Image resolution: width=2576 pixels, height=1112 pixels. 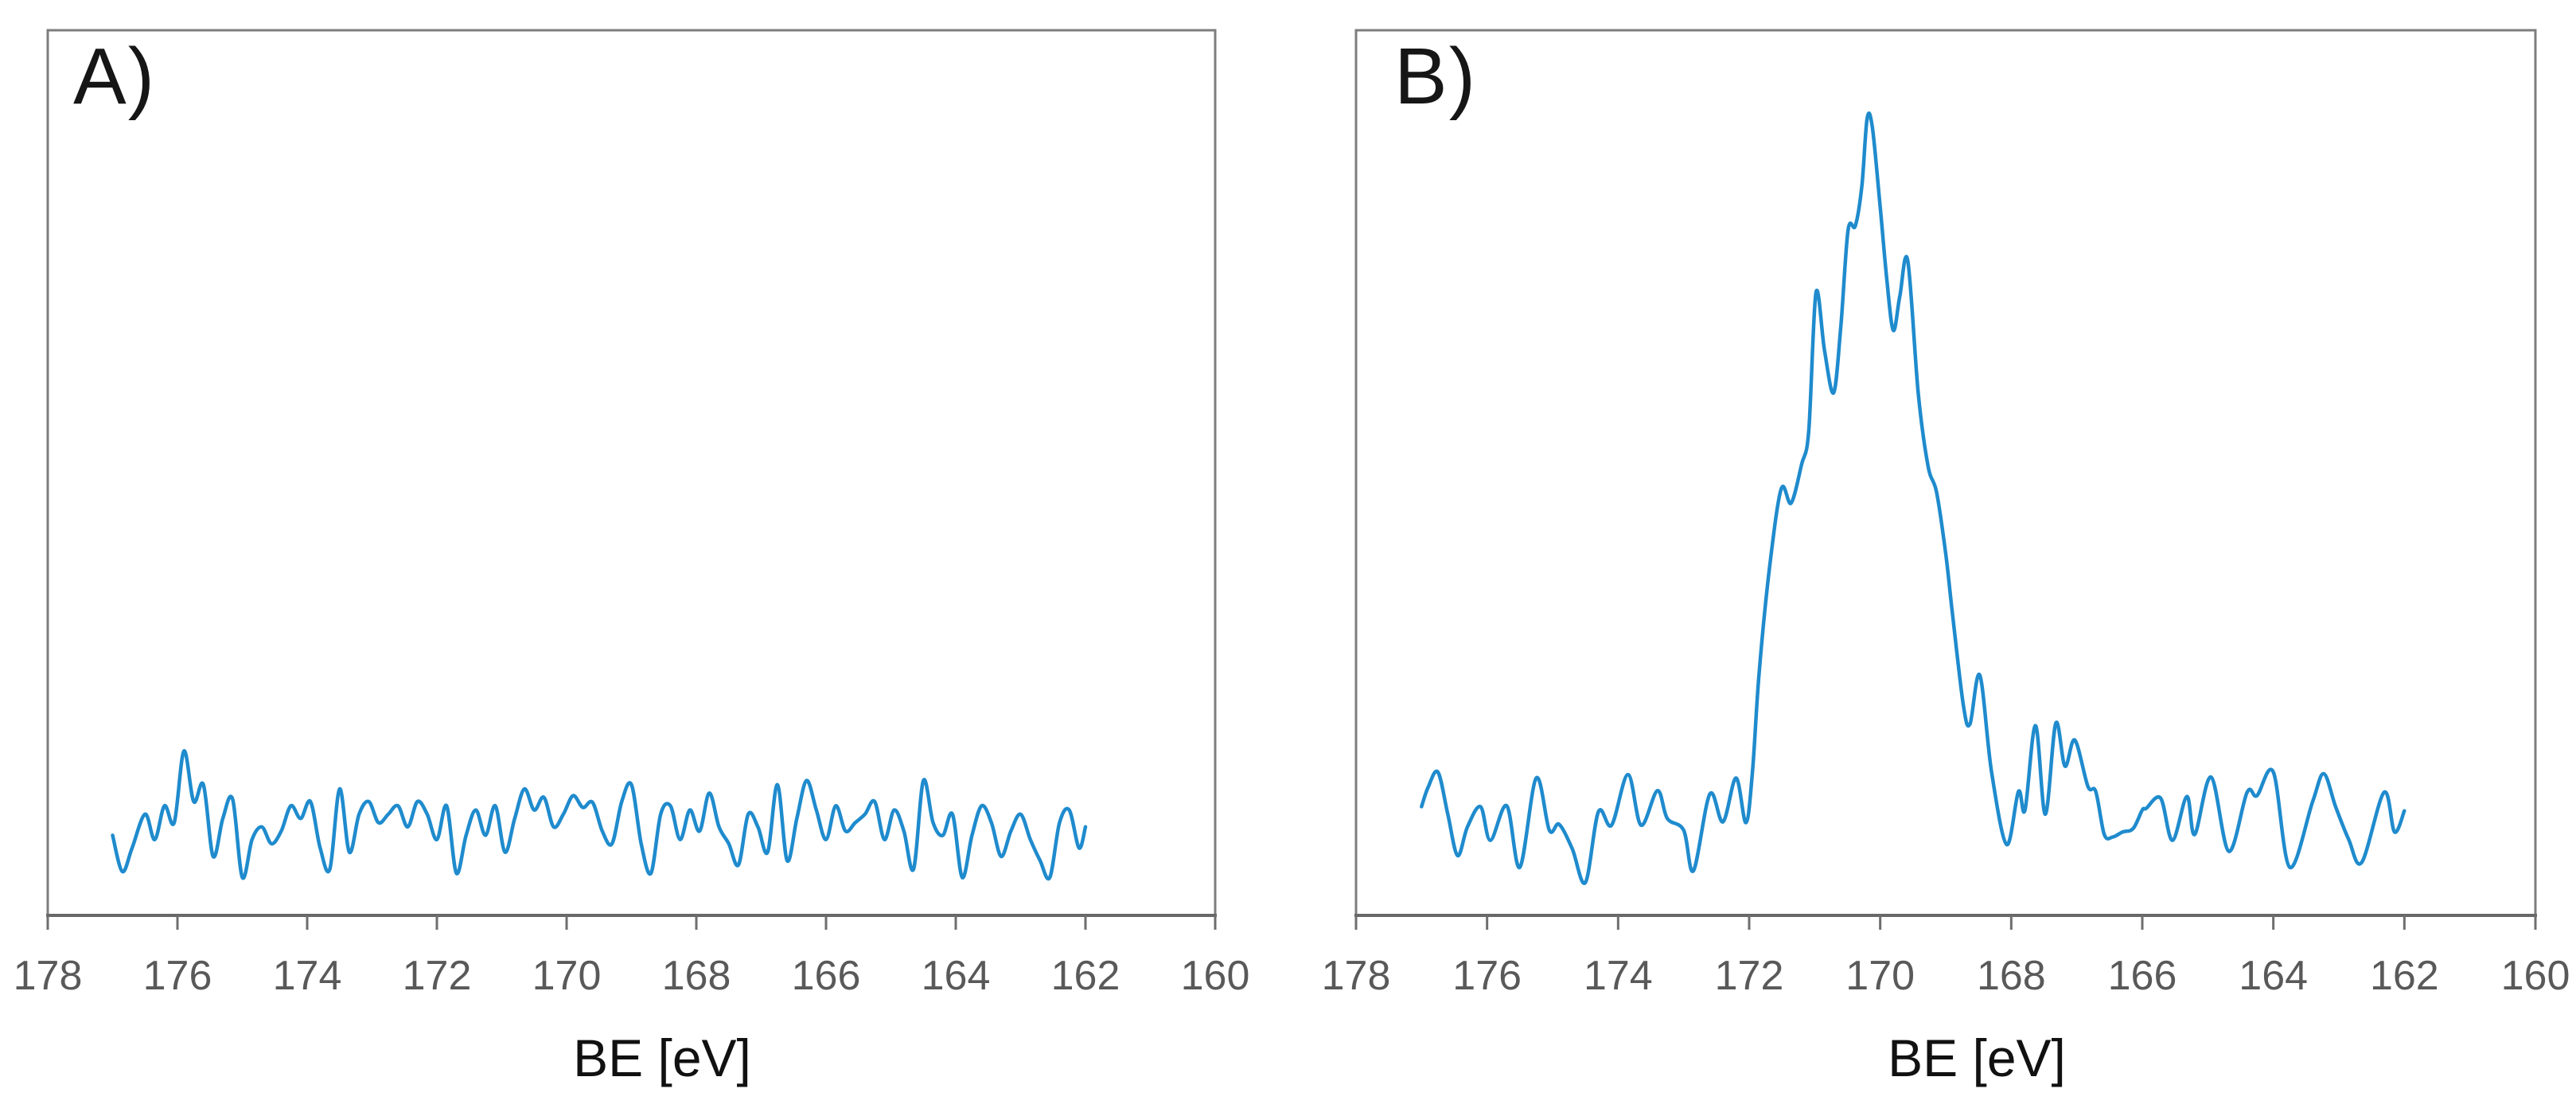 I want to click on x-axis-title-a: BE [eV], so click(x=662, y=1057).